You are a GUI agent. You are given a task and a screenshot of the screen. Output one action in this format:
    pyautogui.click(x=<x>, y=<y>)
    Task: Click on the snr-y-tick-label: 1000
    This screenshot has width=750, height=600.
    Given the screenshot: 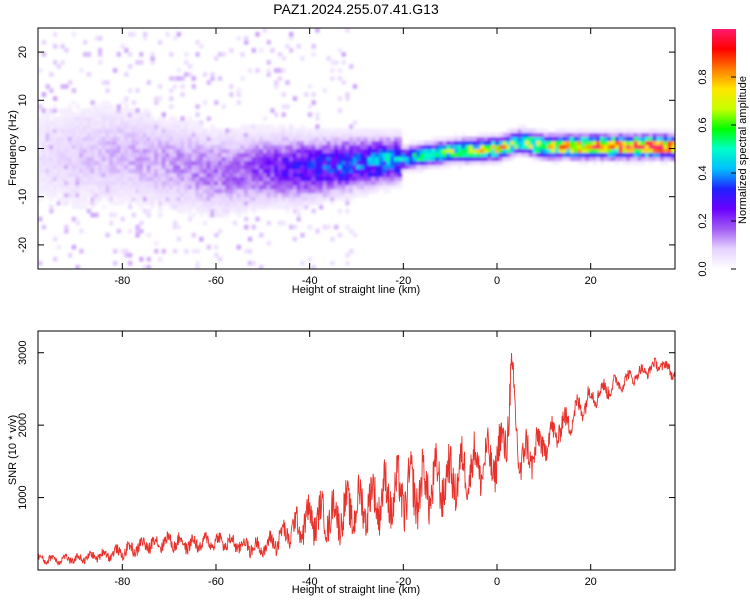 What is the action you would take?
    pyautogui.click(x=23, y=497)
    